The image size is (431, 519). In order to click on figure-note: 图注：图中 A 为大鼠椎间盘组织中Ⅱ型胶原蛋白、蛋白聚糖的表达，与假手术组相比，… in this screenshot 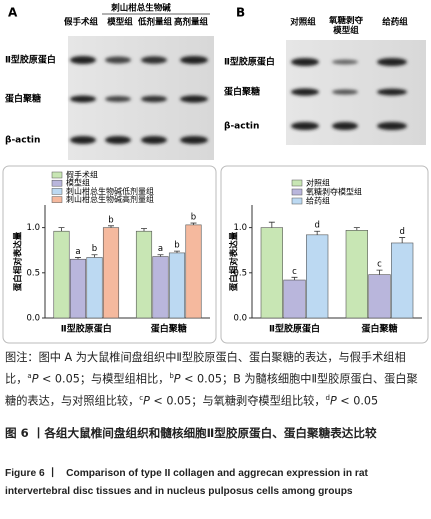, I will do `click(216, 379)`.